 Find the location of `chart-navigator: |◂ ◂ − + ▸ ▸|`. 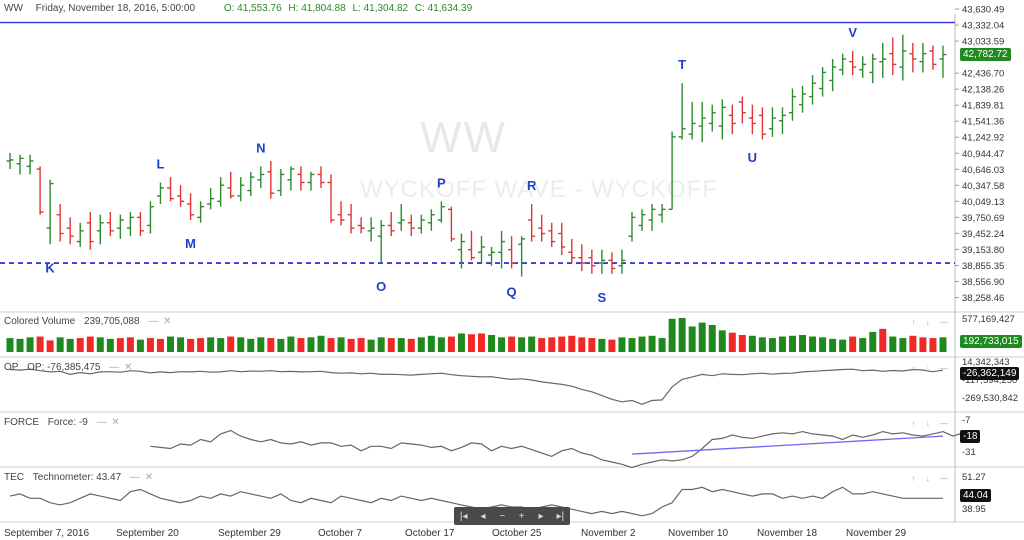

chart-navigator: |◂ ◂ − + ▸ ▸| is located at coordinates (512, 516).